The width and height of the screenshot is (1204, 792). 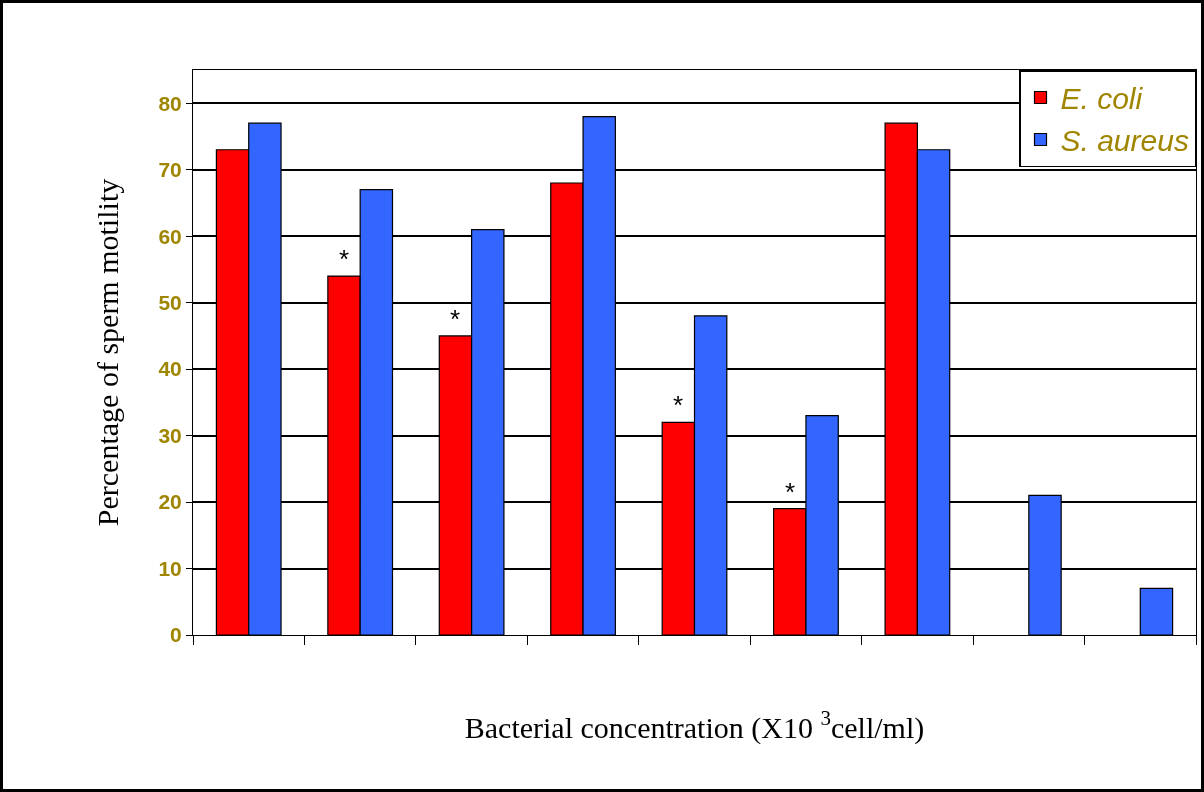 What do you see at coordinates (1102, 99) in the screenshot?
I see `legend-label: E. coli` at bounding box center [1102, 99].